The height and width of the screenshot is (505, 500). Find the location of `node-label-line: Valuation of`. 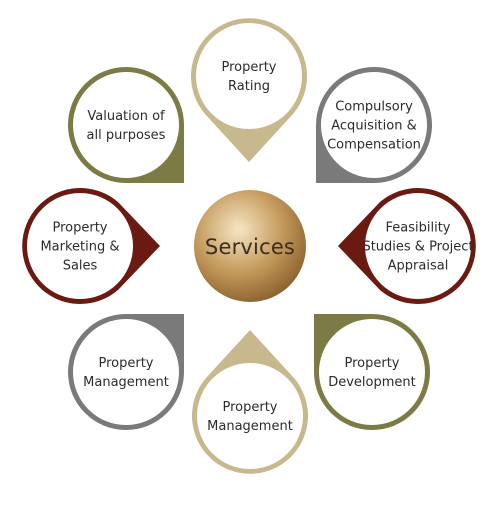

node-label-line: Valuation of is located at coordinates (126, 116).